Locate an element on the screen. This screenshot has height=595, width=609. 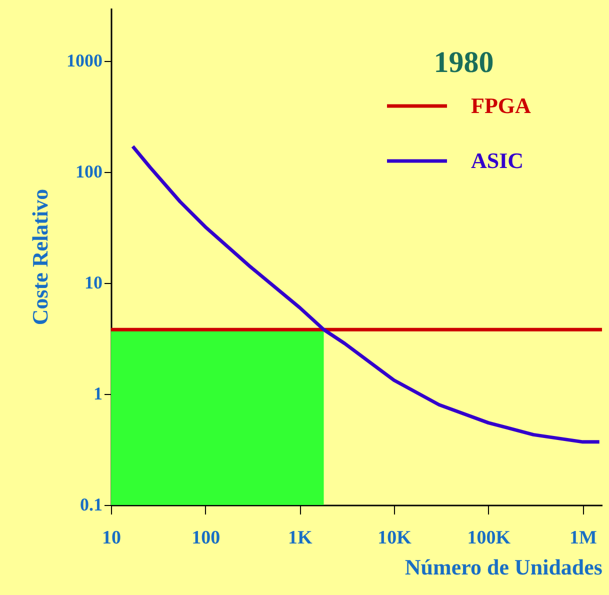
y-tick-label: 0.1 is located at coordinates (91, 504).